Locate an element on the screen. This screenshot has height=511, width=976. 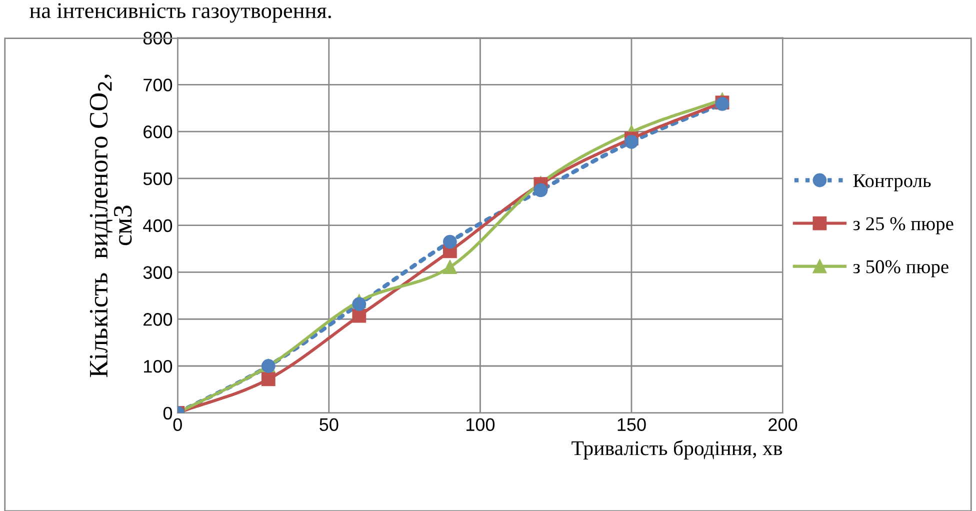
x-axis-title: Тривалість бродіння, хв is located at coordinates (677, 450).